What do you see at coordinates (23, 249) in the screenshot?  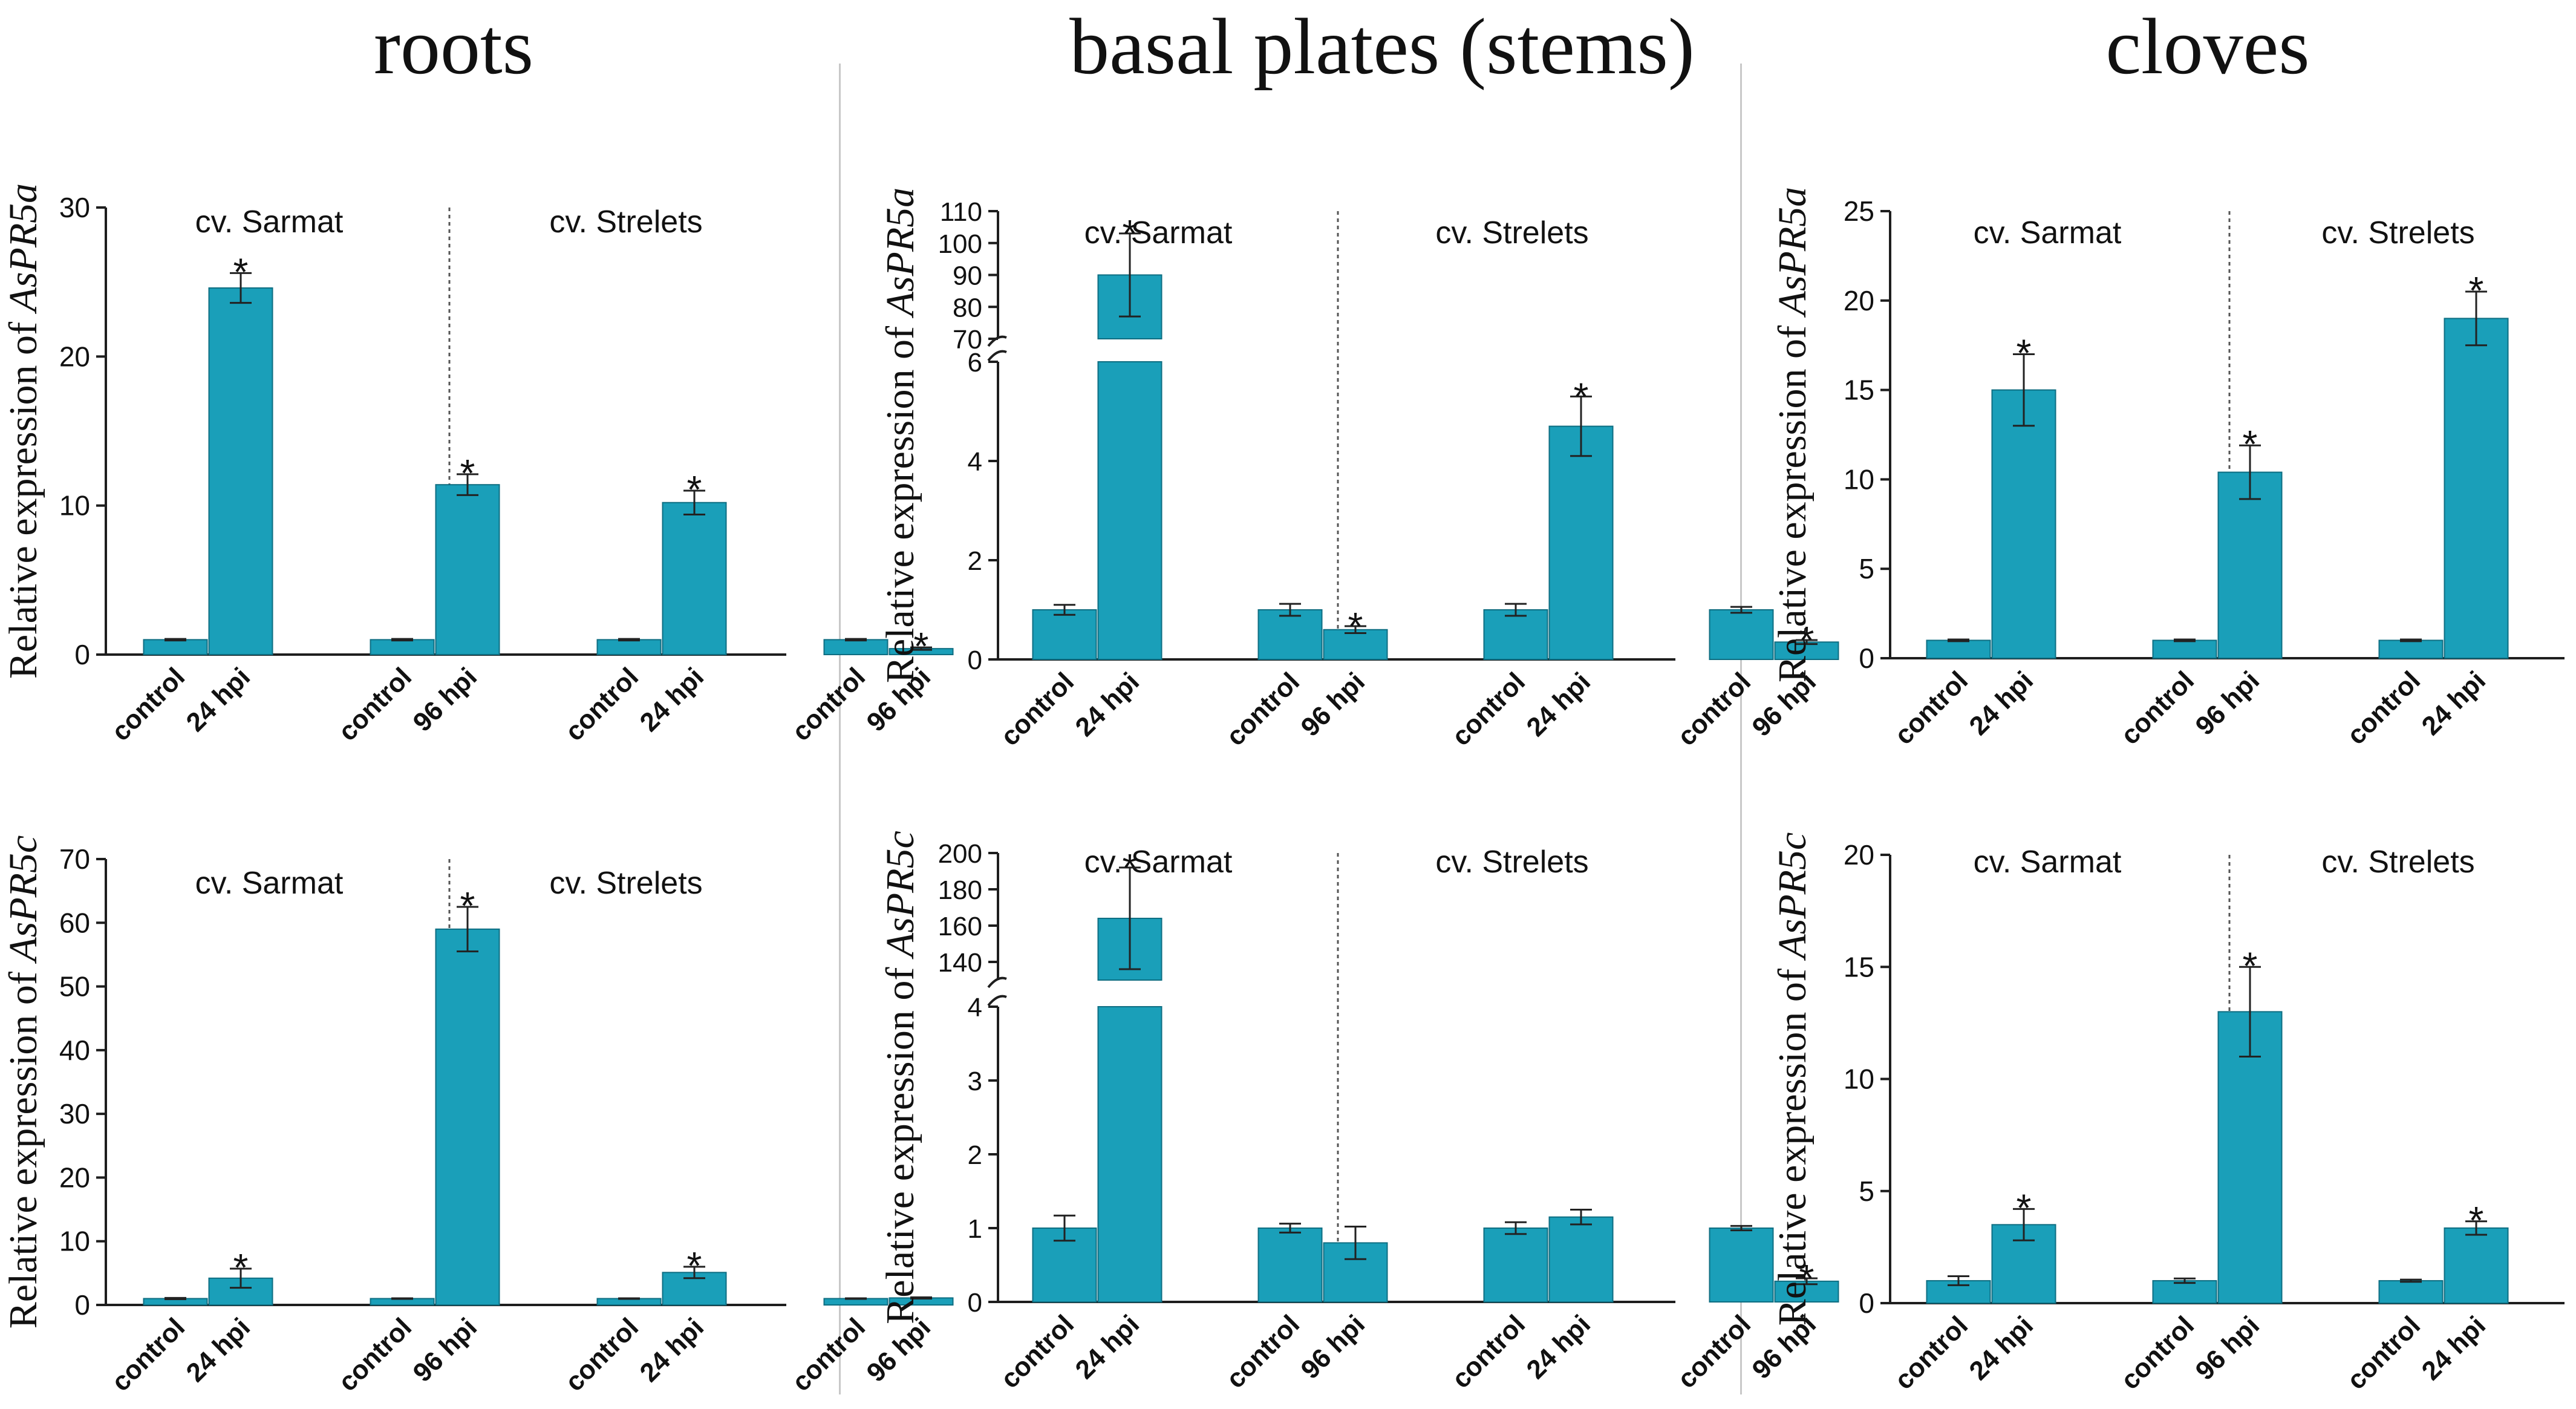 I see `roots-AsPR5a-ylabel-gene: AsPR5a` at bounding box center [23, 249].